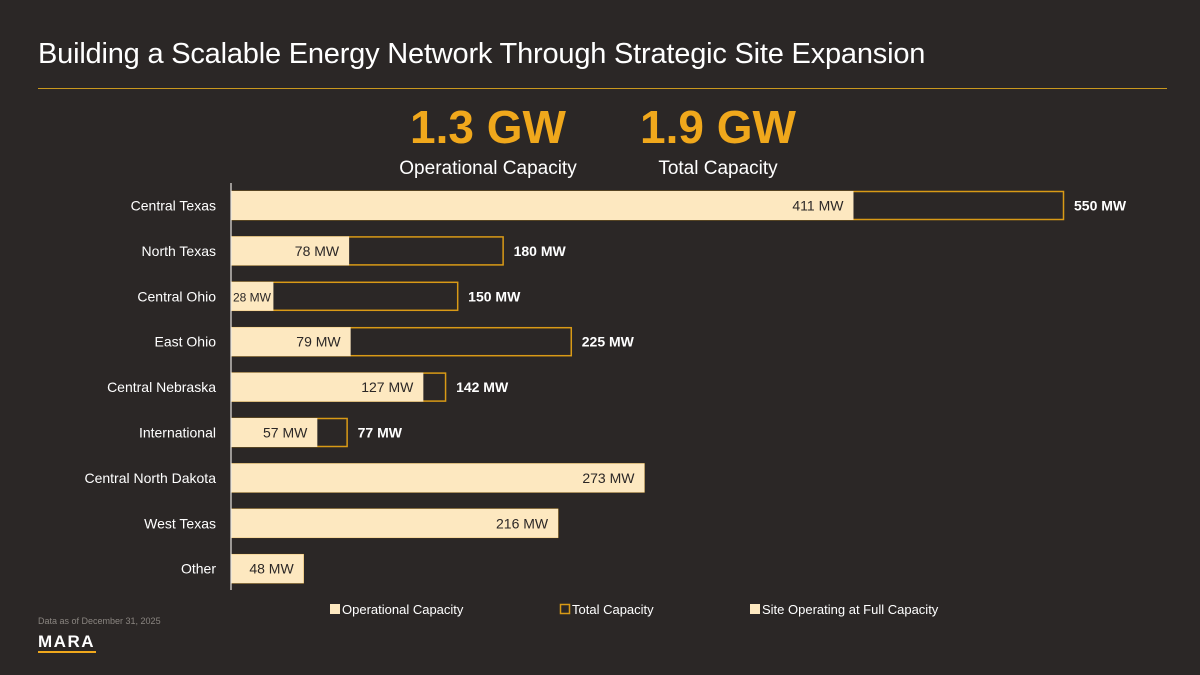 The image size is (1200, 675). I want to click on operational-value-label: 78 MW, so click(317, 251).